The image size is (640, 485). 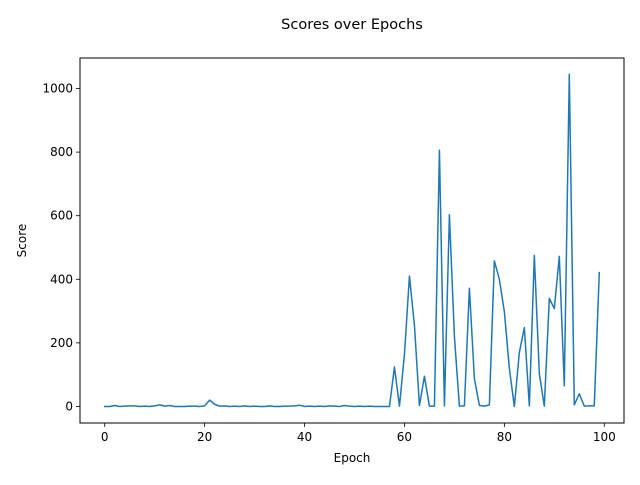 I want to click on y-tick-label: 0, so click(x=69, y=406).